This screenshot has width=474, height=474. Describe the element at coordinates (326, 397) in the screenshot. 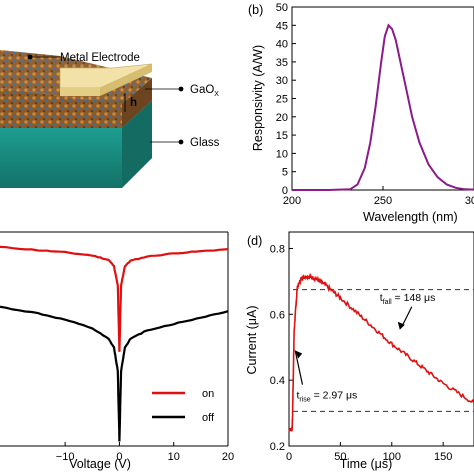

I see `chart-d-annotation-rise: trise = 2.97 μs` at that location.